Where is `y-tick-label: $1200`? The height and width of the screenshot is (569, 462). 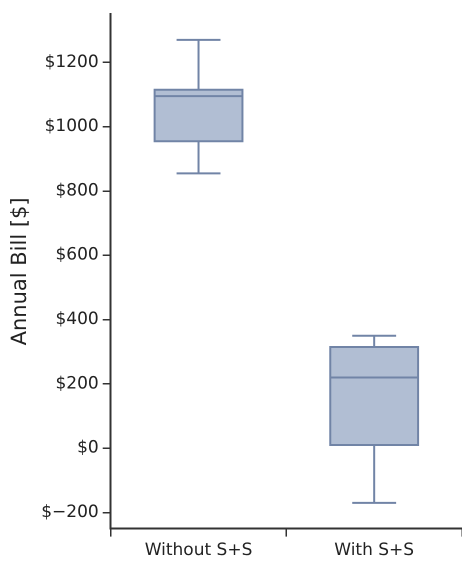
y-tick-label: $1200 is located at coordinates (71, 62).